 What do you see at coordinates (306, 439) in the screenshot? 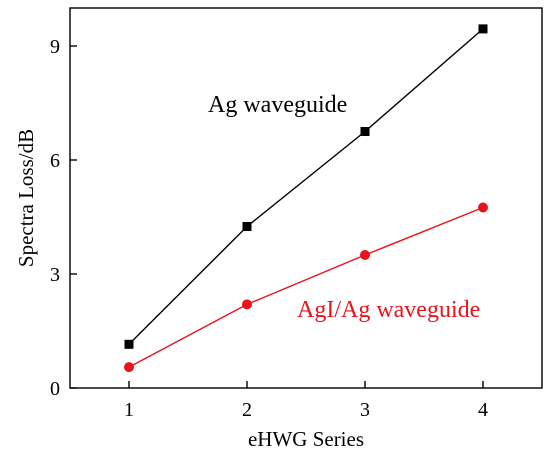
I see `x-axis-title: eHWG Series` at bounding box center [306, 439].